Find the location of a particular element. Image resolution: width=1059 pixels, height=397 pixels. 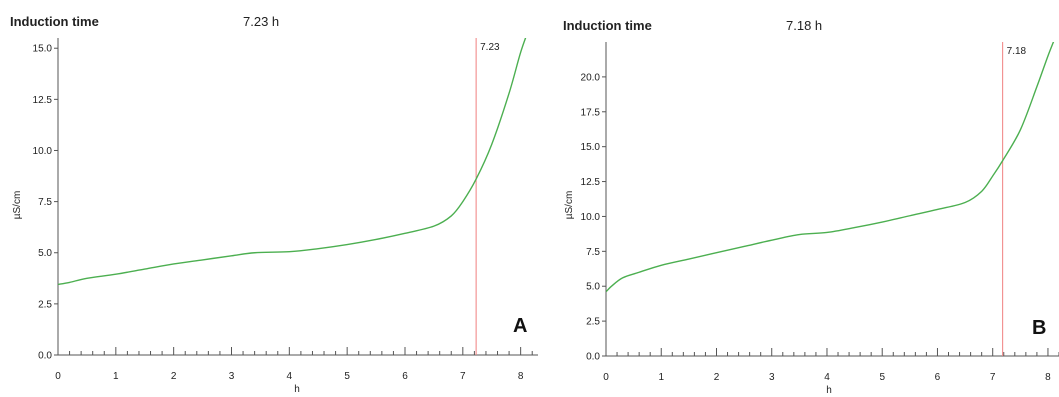

y-tick-label: 20.0 is located at coordinates (591, 77).